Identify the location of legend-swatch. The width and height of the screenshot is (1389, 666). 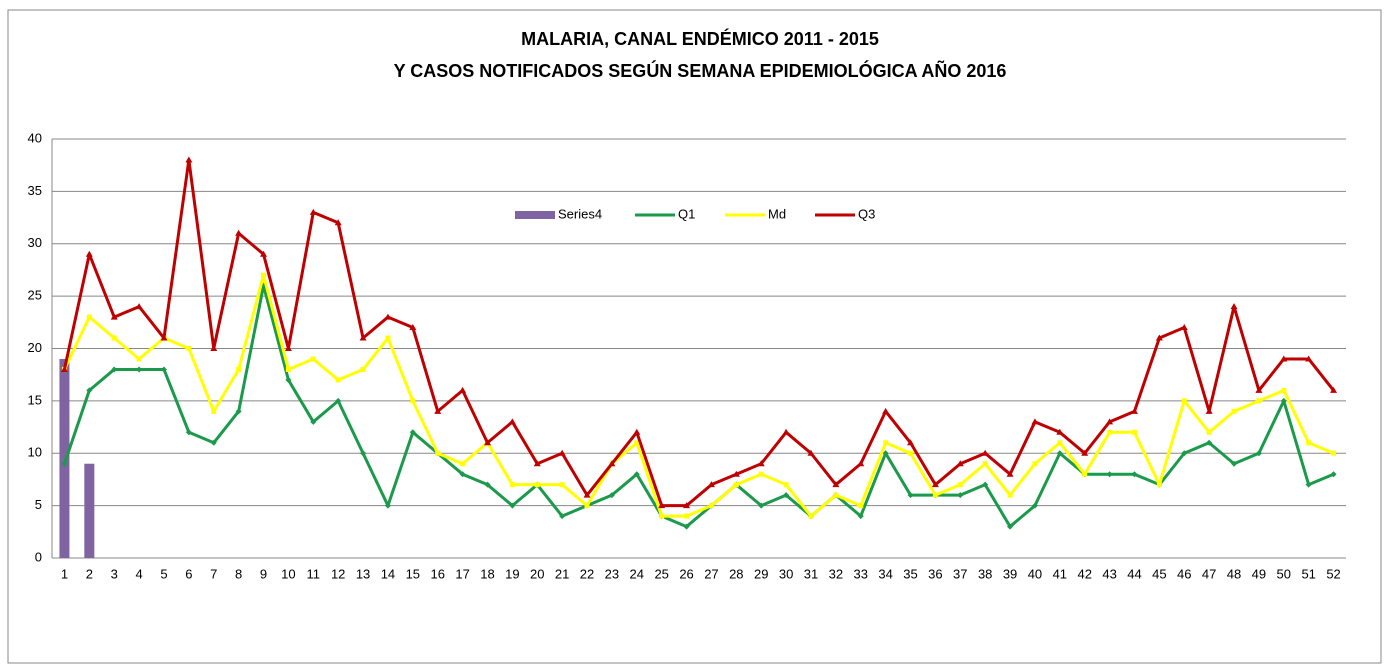
(535, 215).